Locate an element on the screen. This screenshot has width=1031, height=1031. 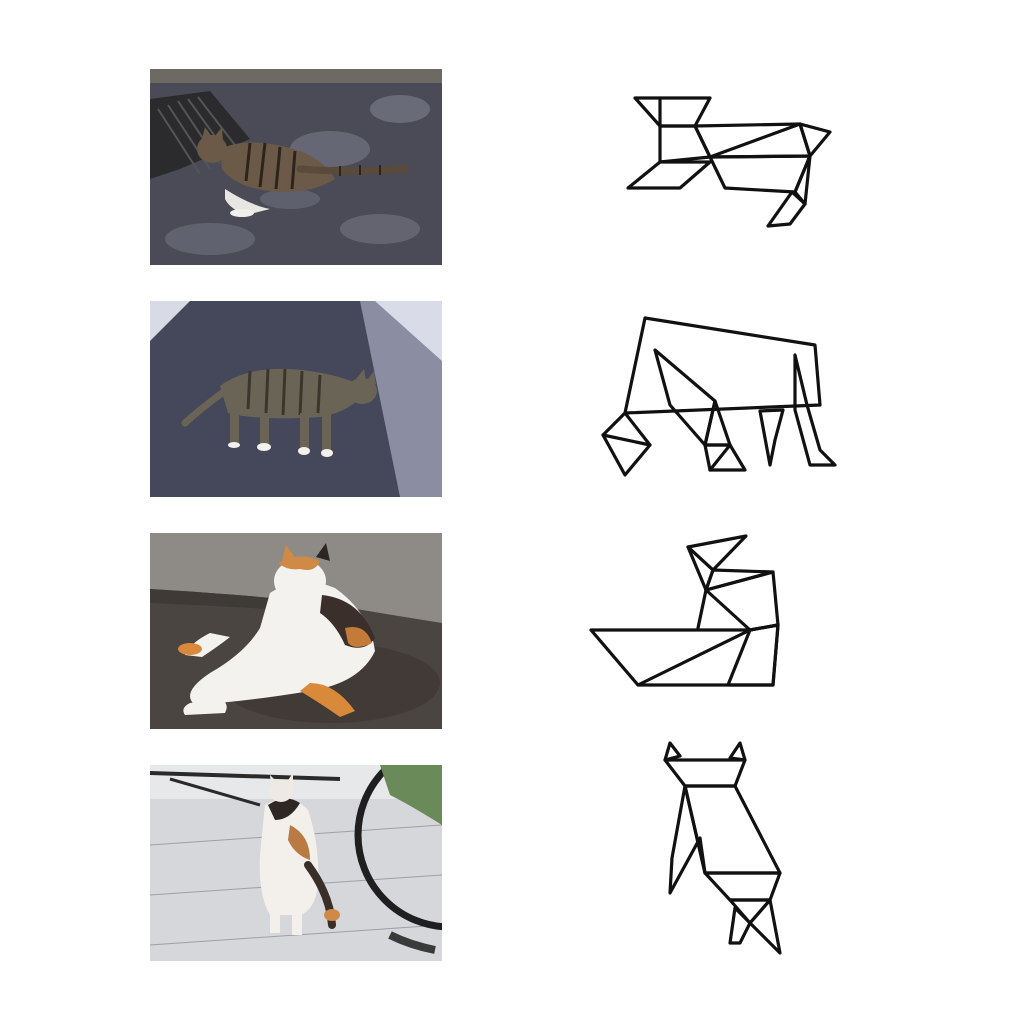
tangram-cat-lying is located at coordinates (732, 162).